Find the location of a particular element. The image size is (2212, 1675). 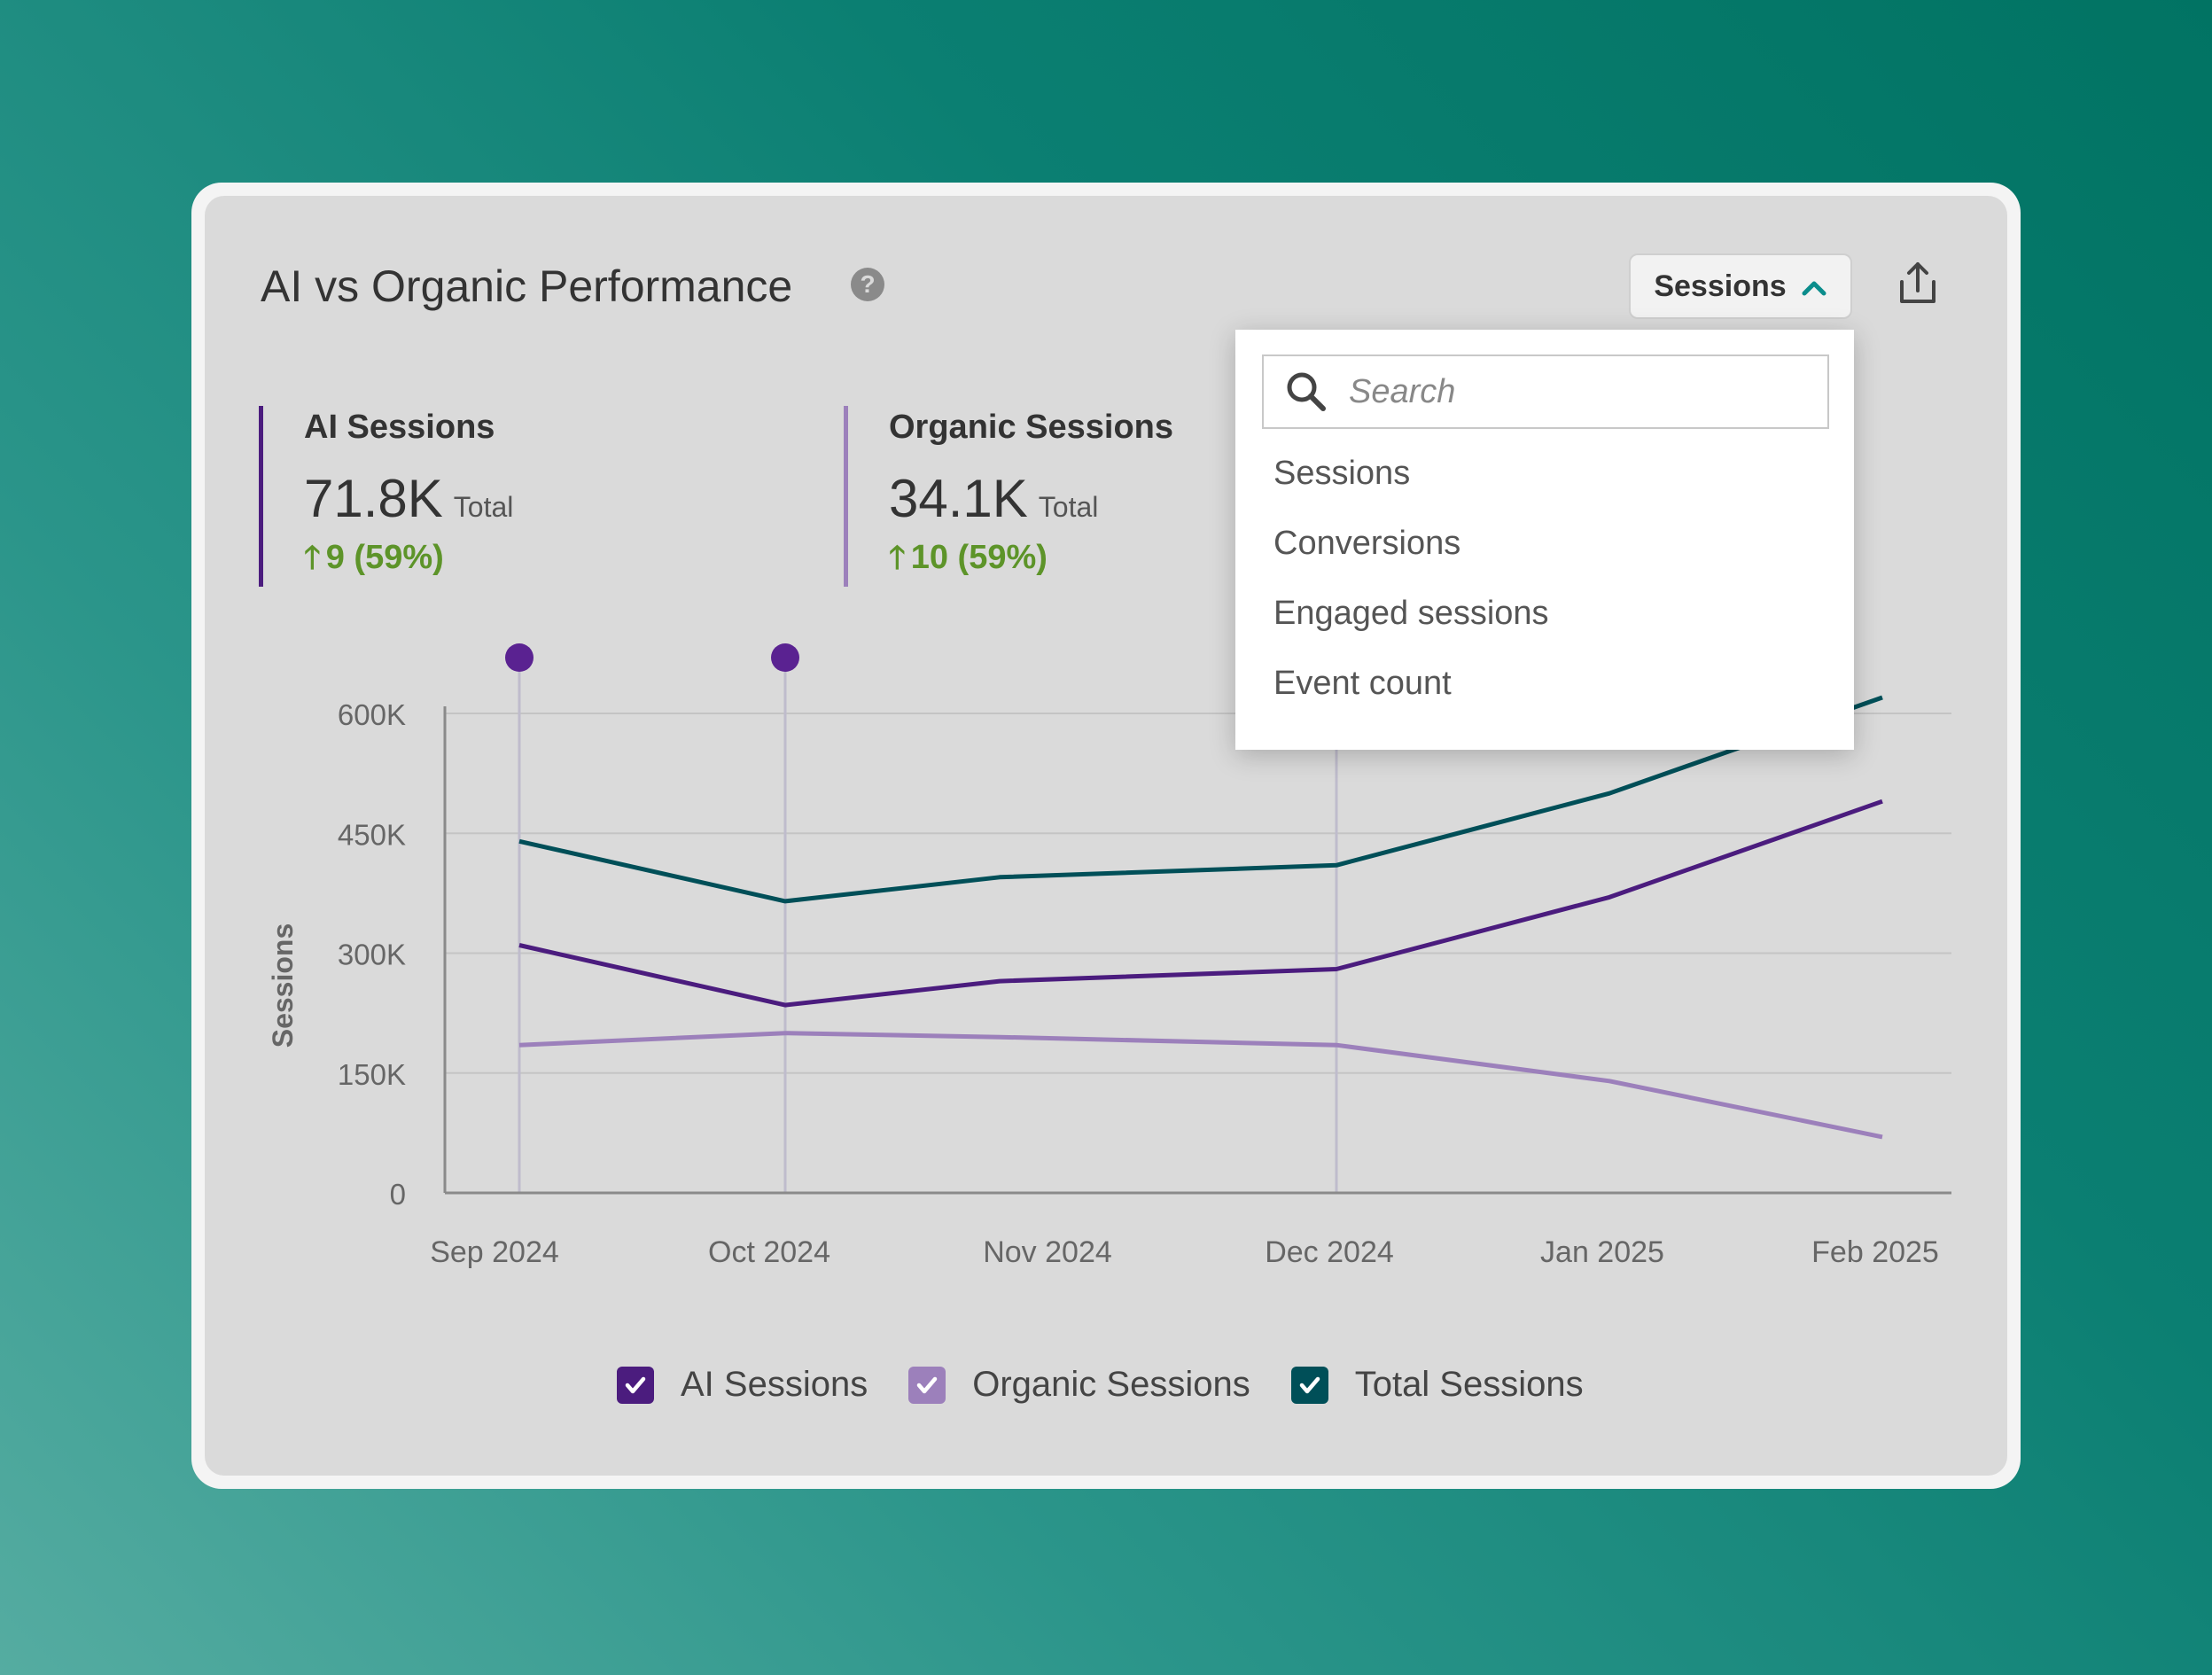

option-conversions: Conversions is located at coordinates (1367, 544).